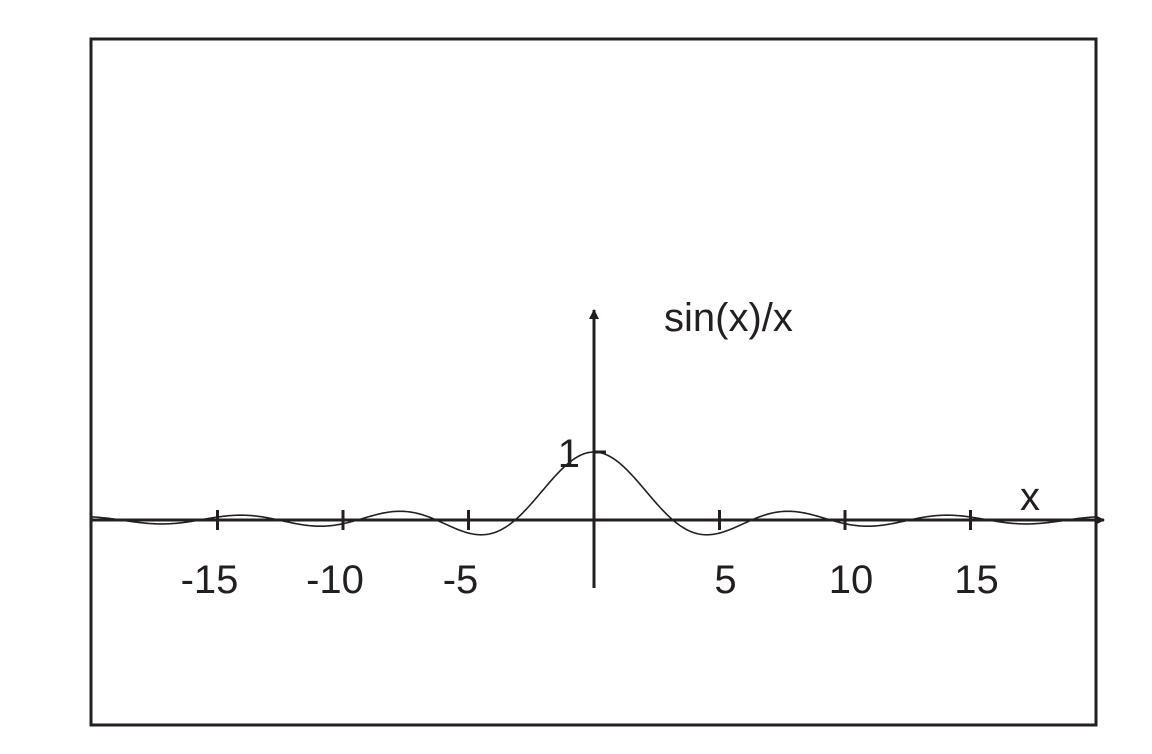 The height and width of the screenshot is (754, 1152). Describe the element at coordinates (725, 580) in the screenshot. I see `x-tick-label: 5` at that location.